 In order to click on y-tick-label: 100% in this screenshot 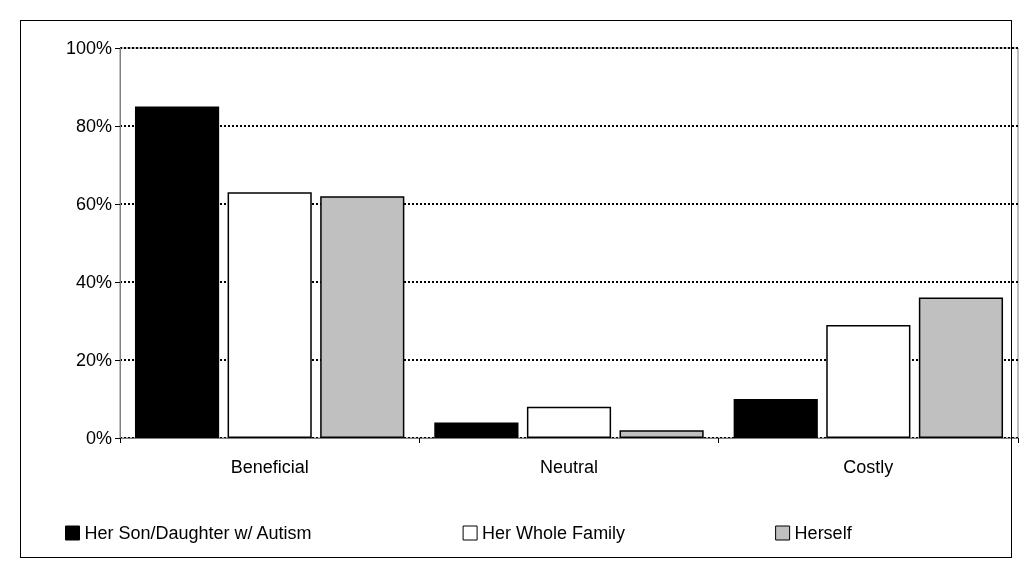, I will do `click(88, 48)`.